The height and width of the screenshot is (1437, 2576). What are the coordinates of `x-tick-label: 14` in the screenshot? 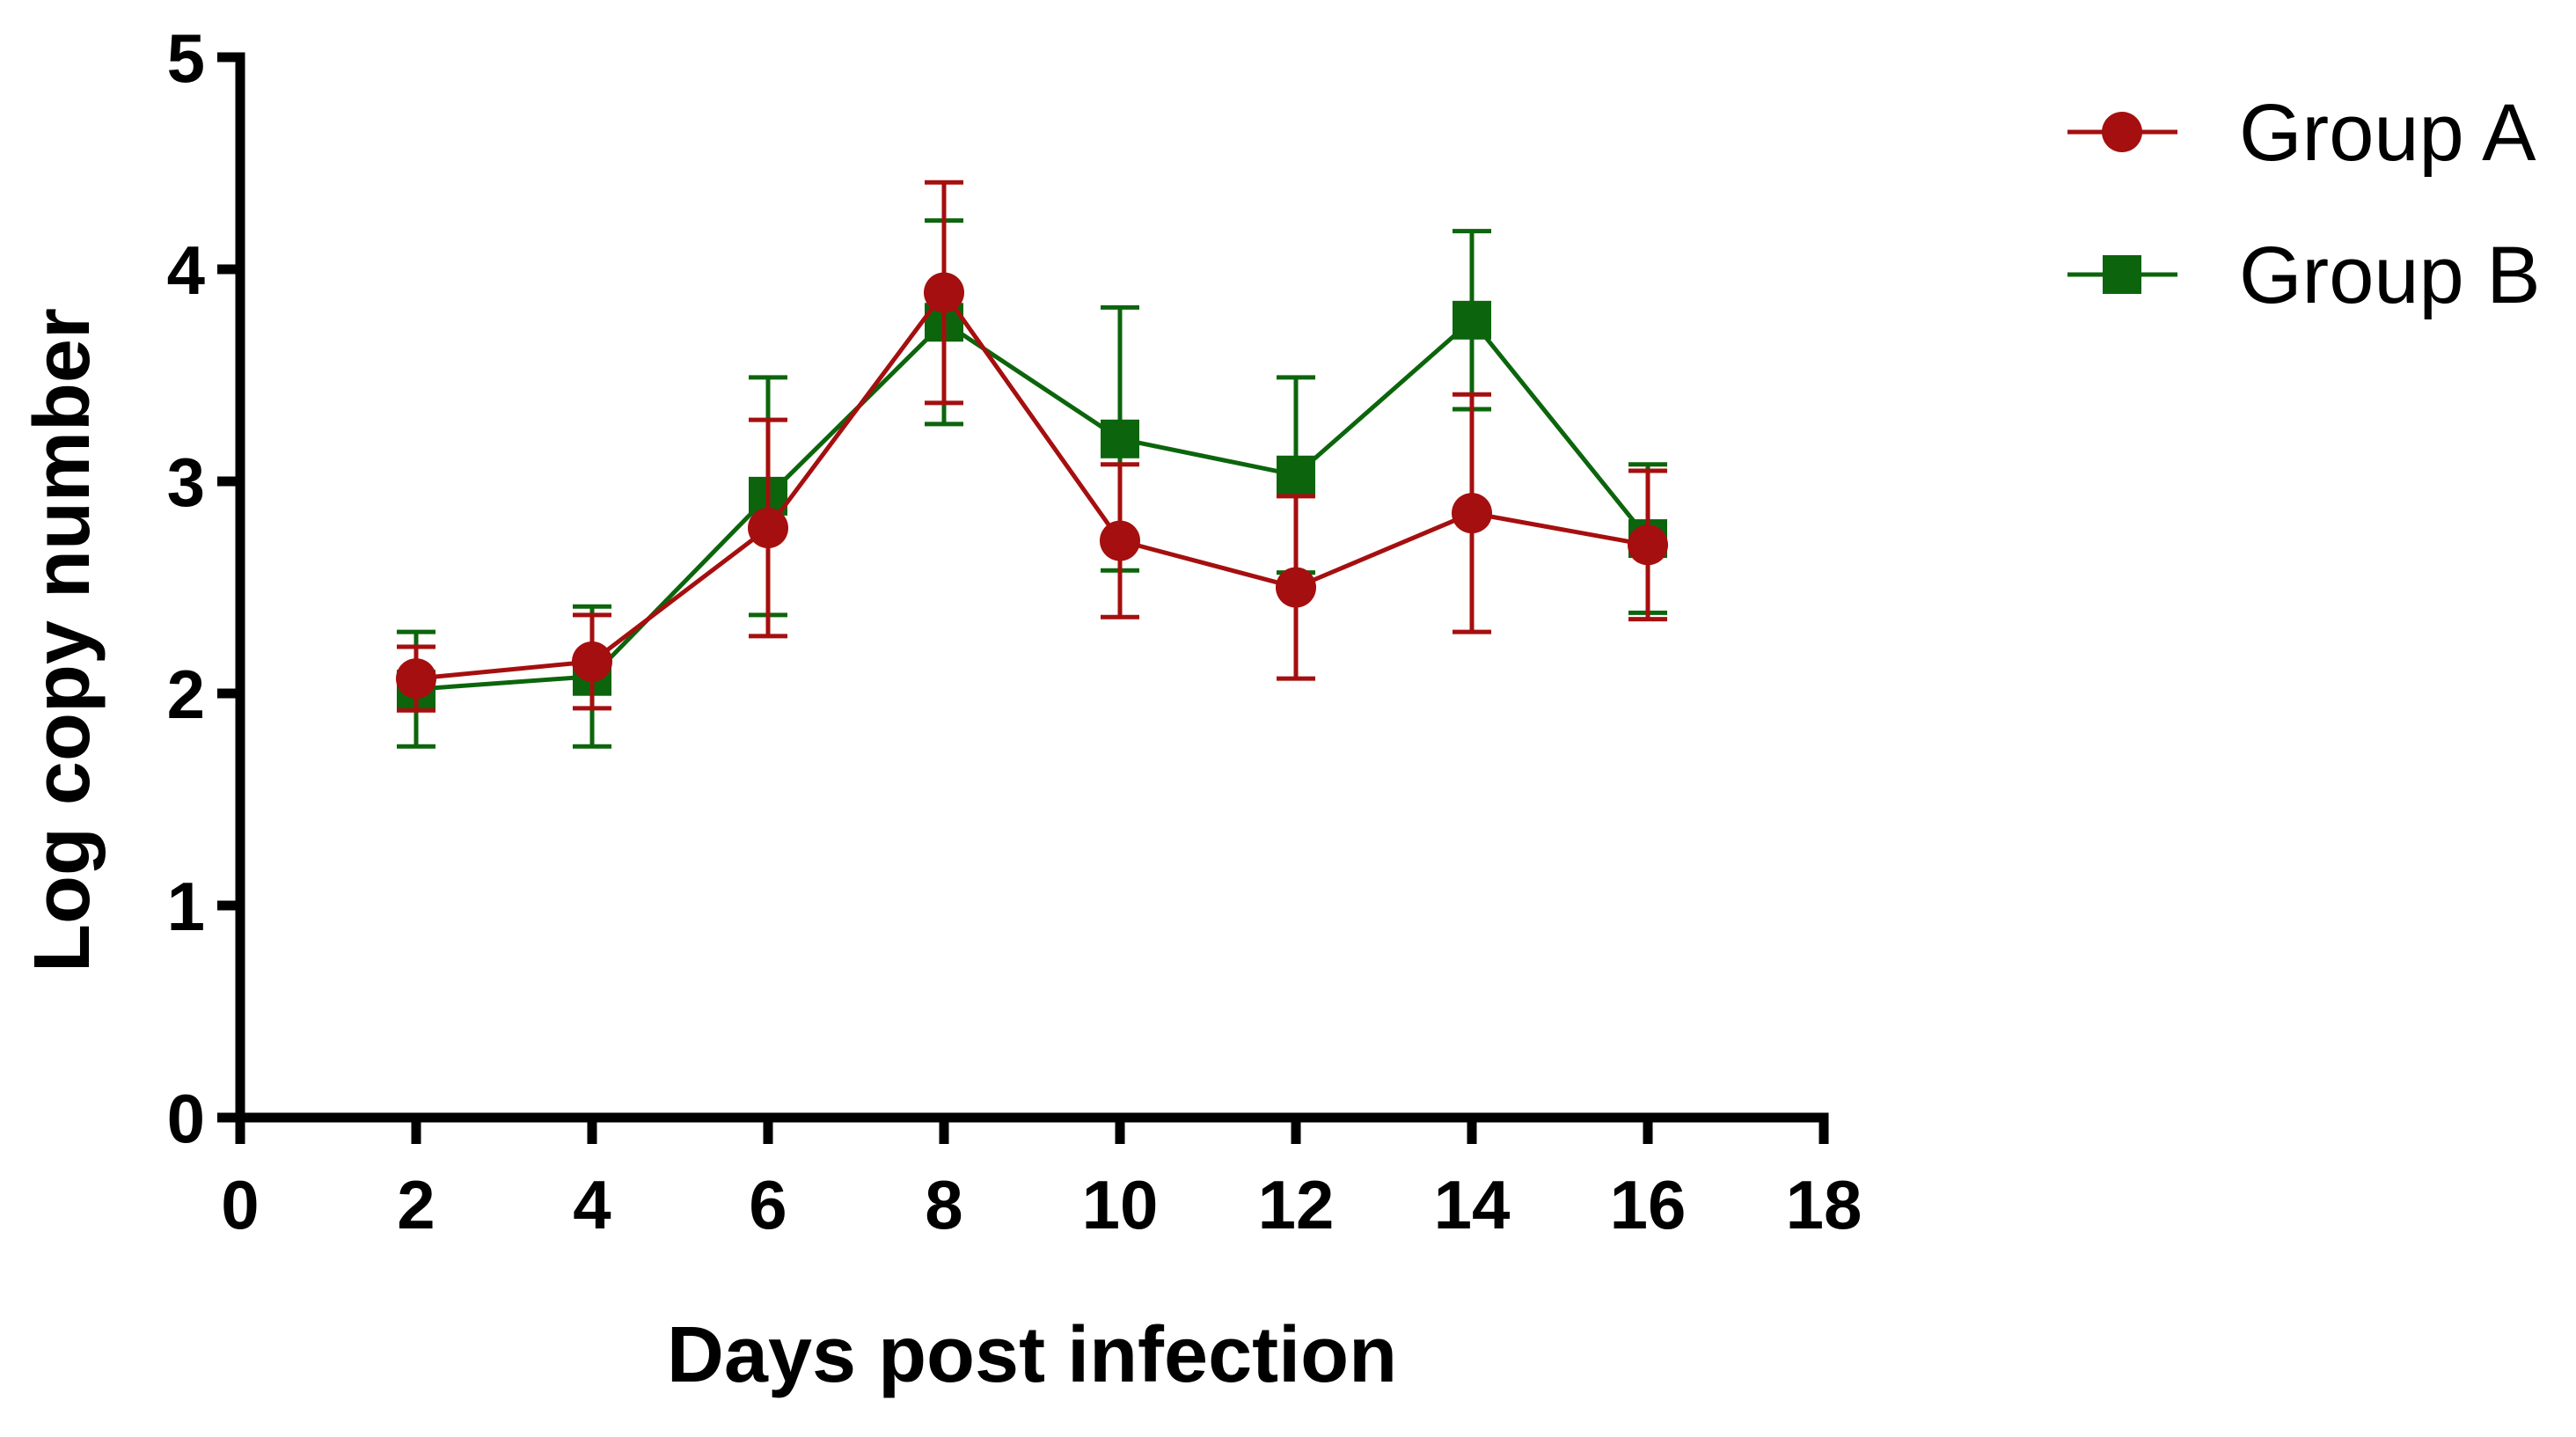 It's located at (1472, 1204).